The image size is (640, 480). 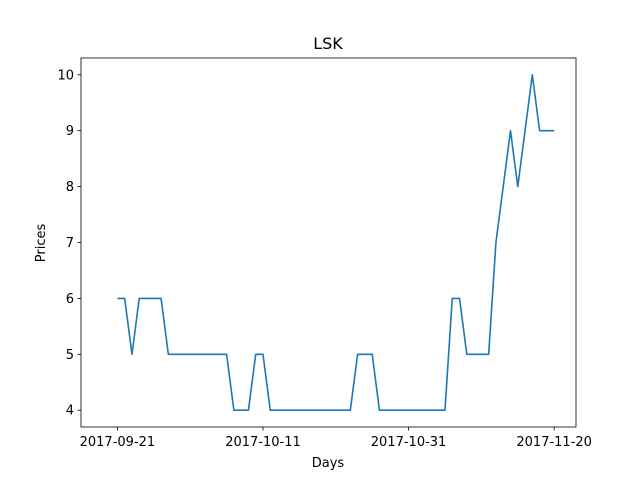 I want to click on y-tick-label: 9, so click(x=70, y=131).